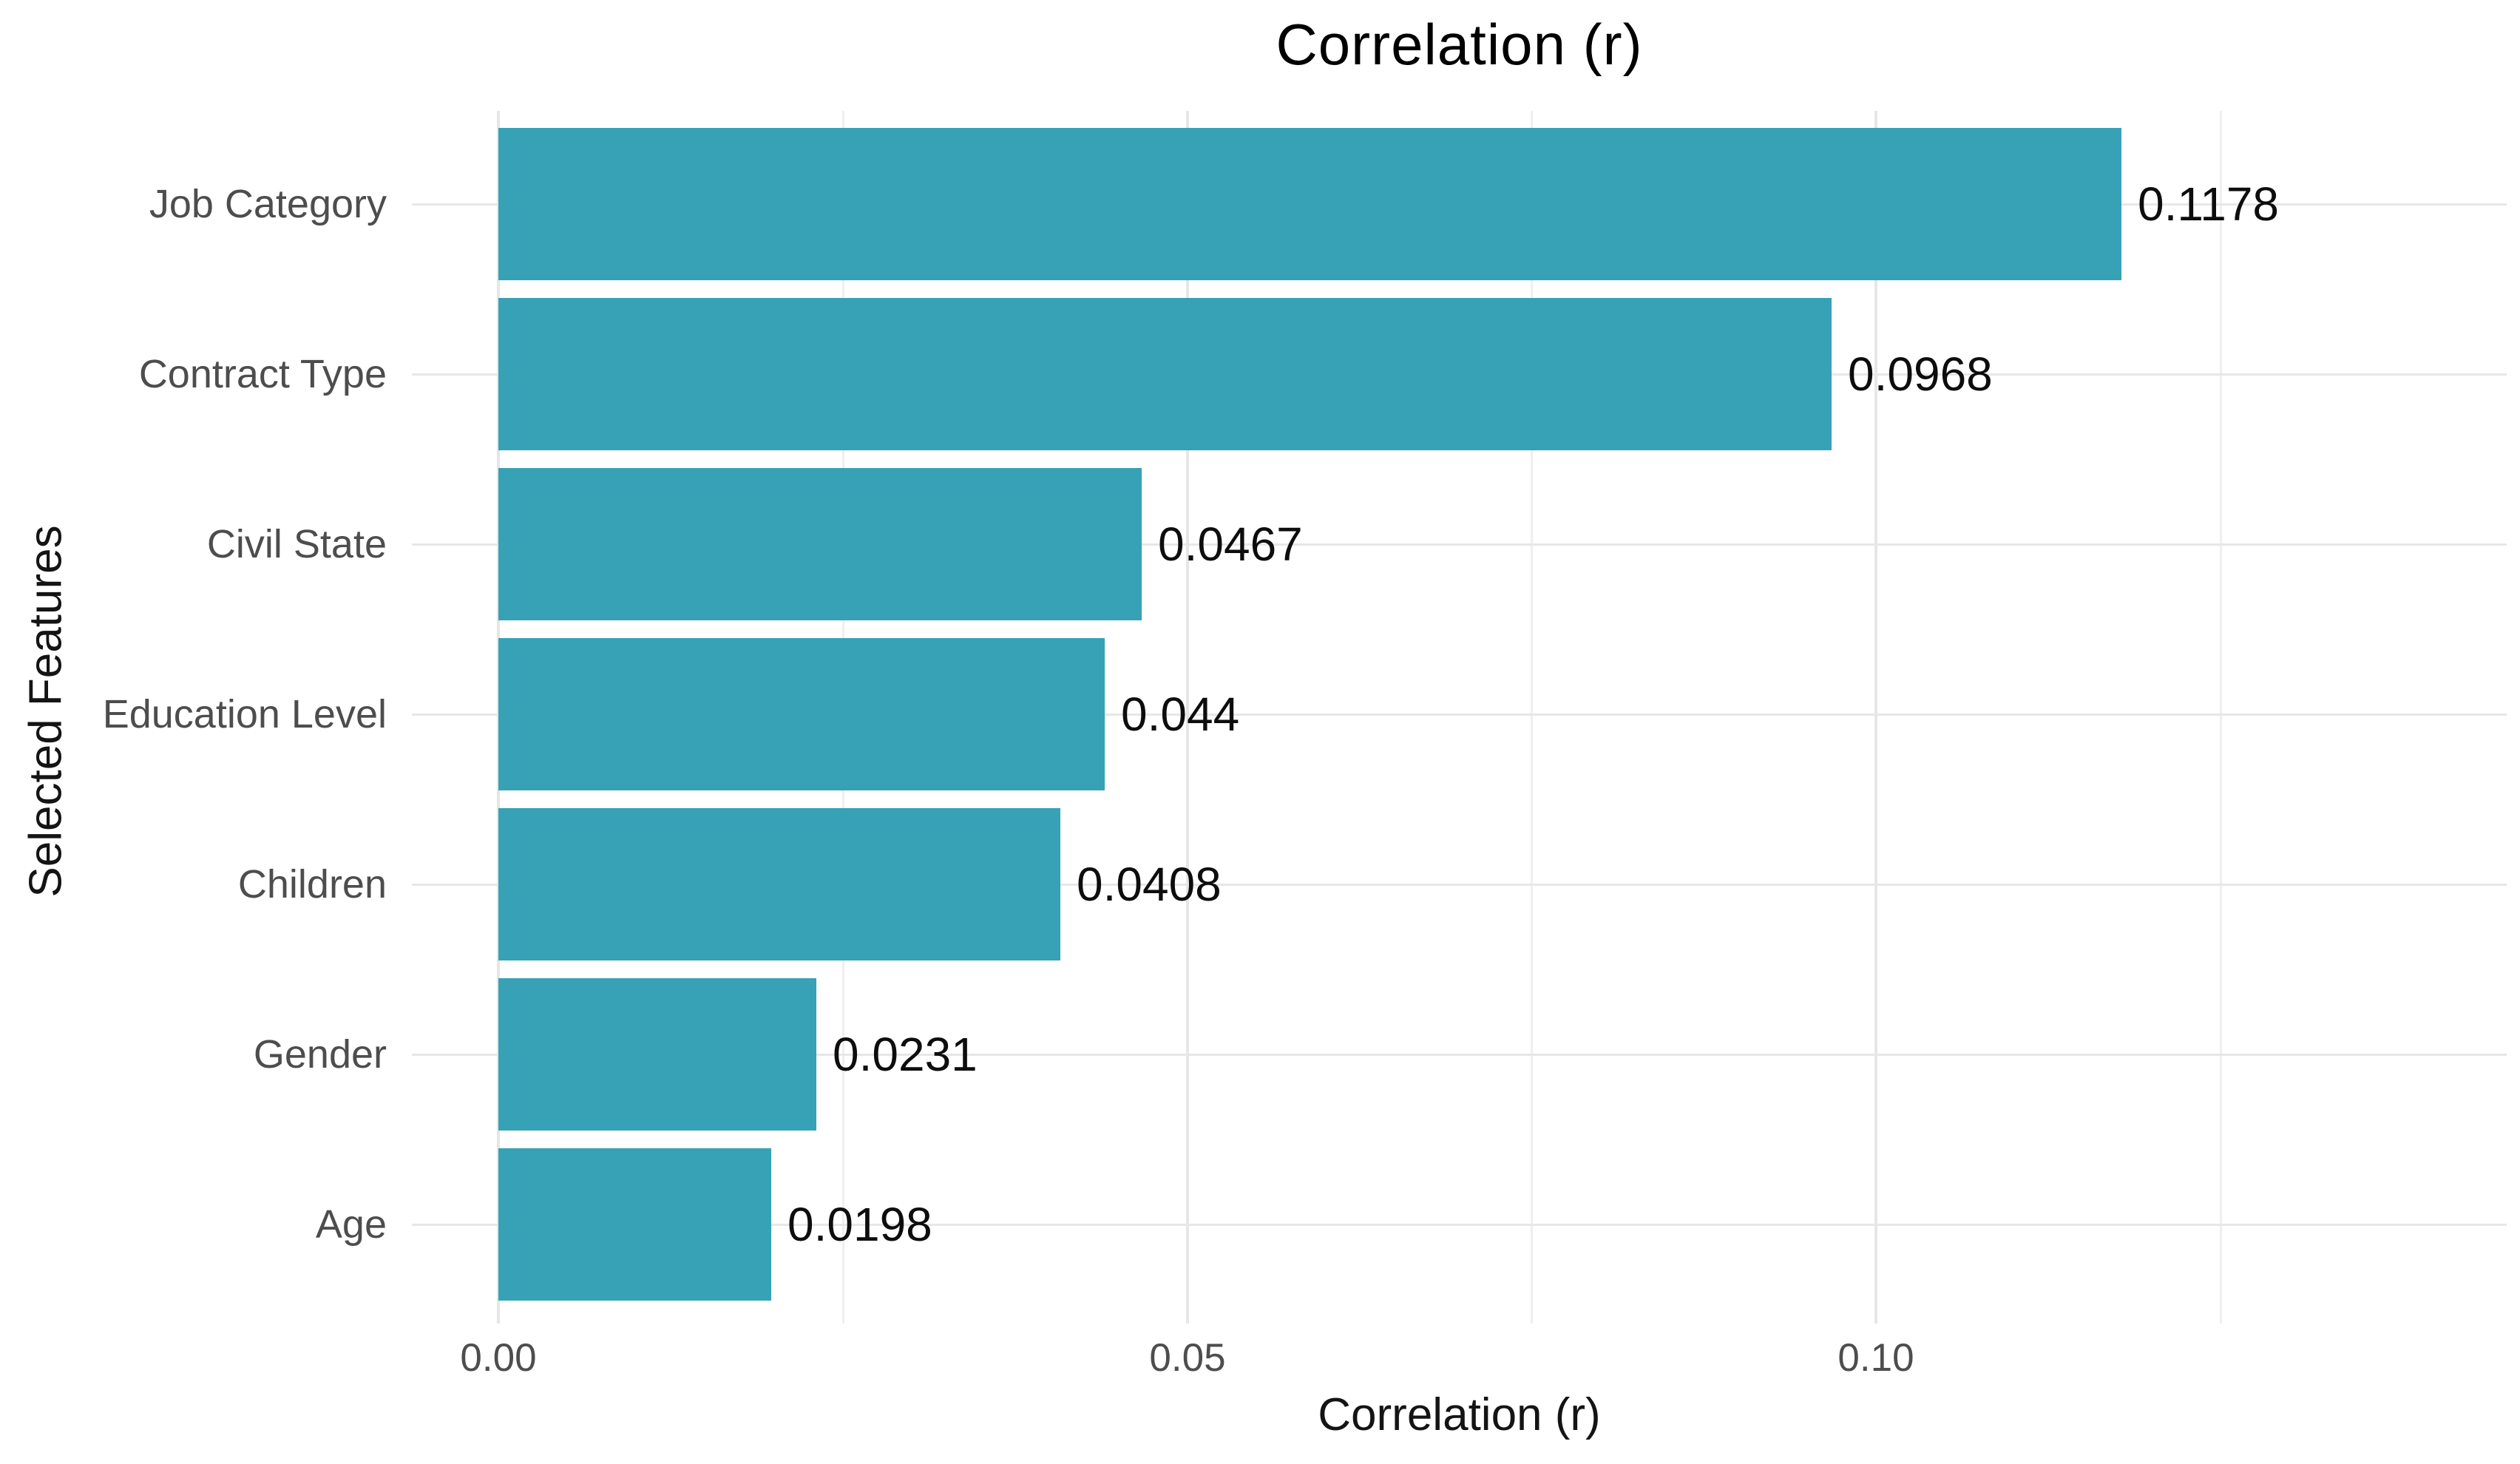 The image size is (2520, 1464). What do you see at coordinates (1187, 1358) in the screenshot?
I see `x-tick-label: 0.05` at bounding box center [1187, 1358].